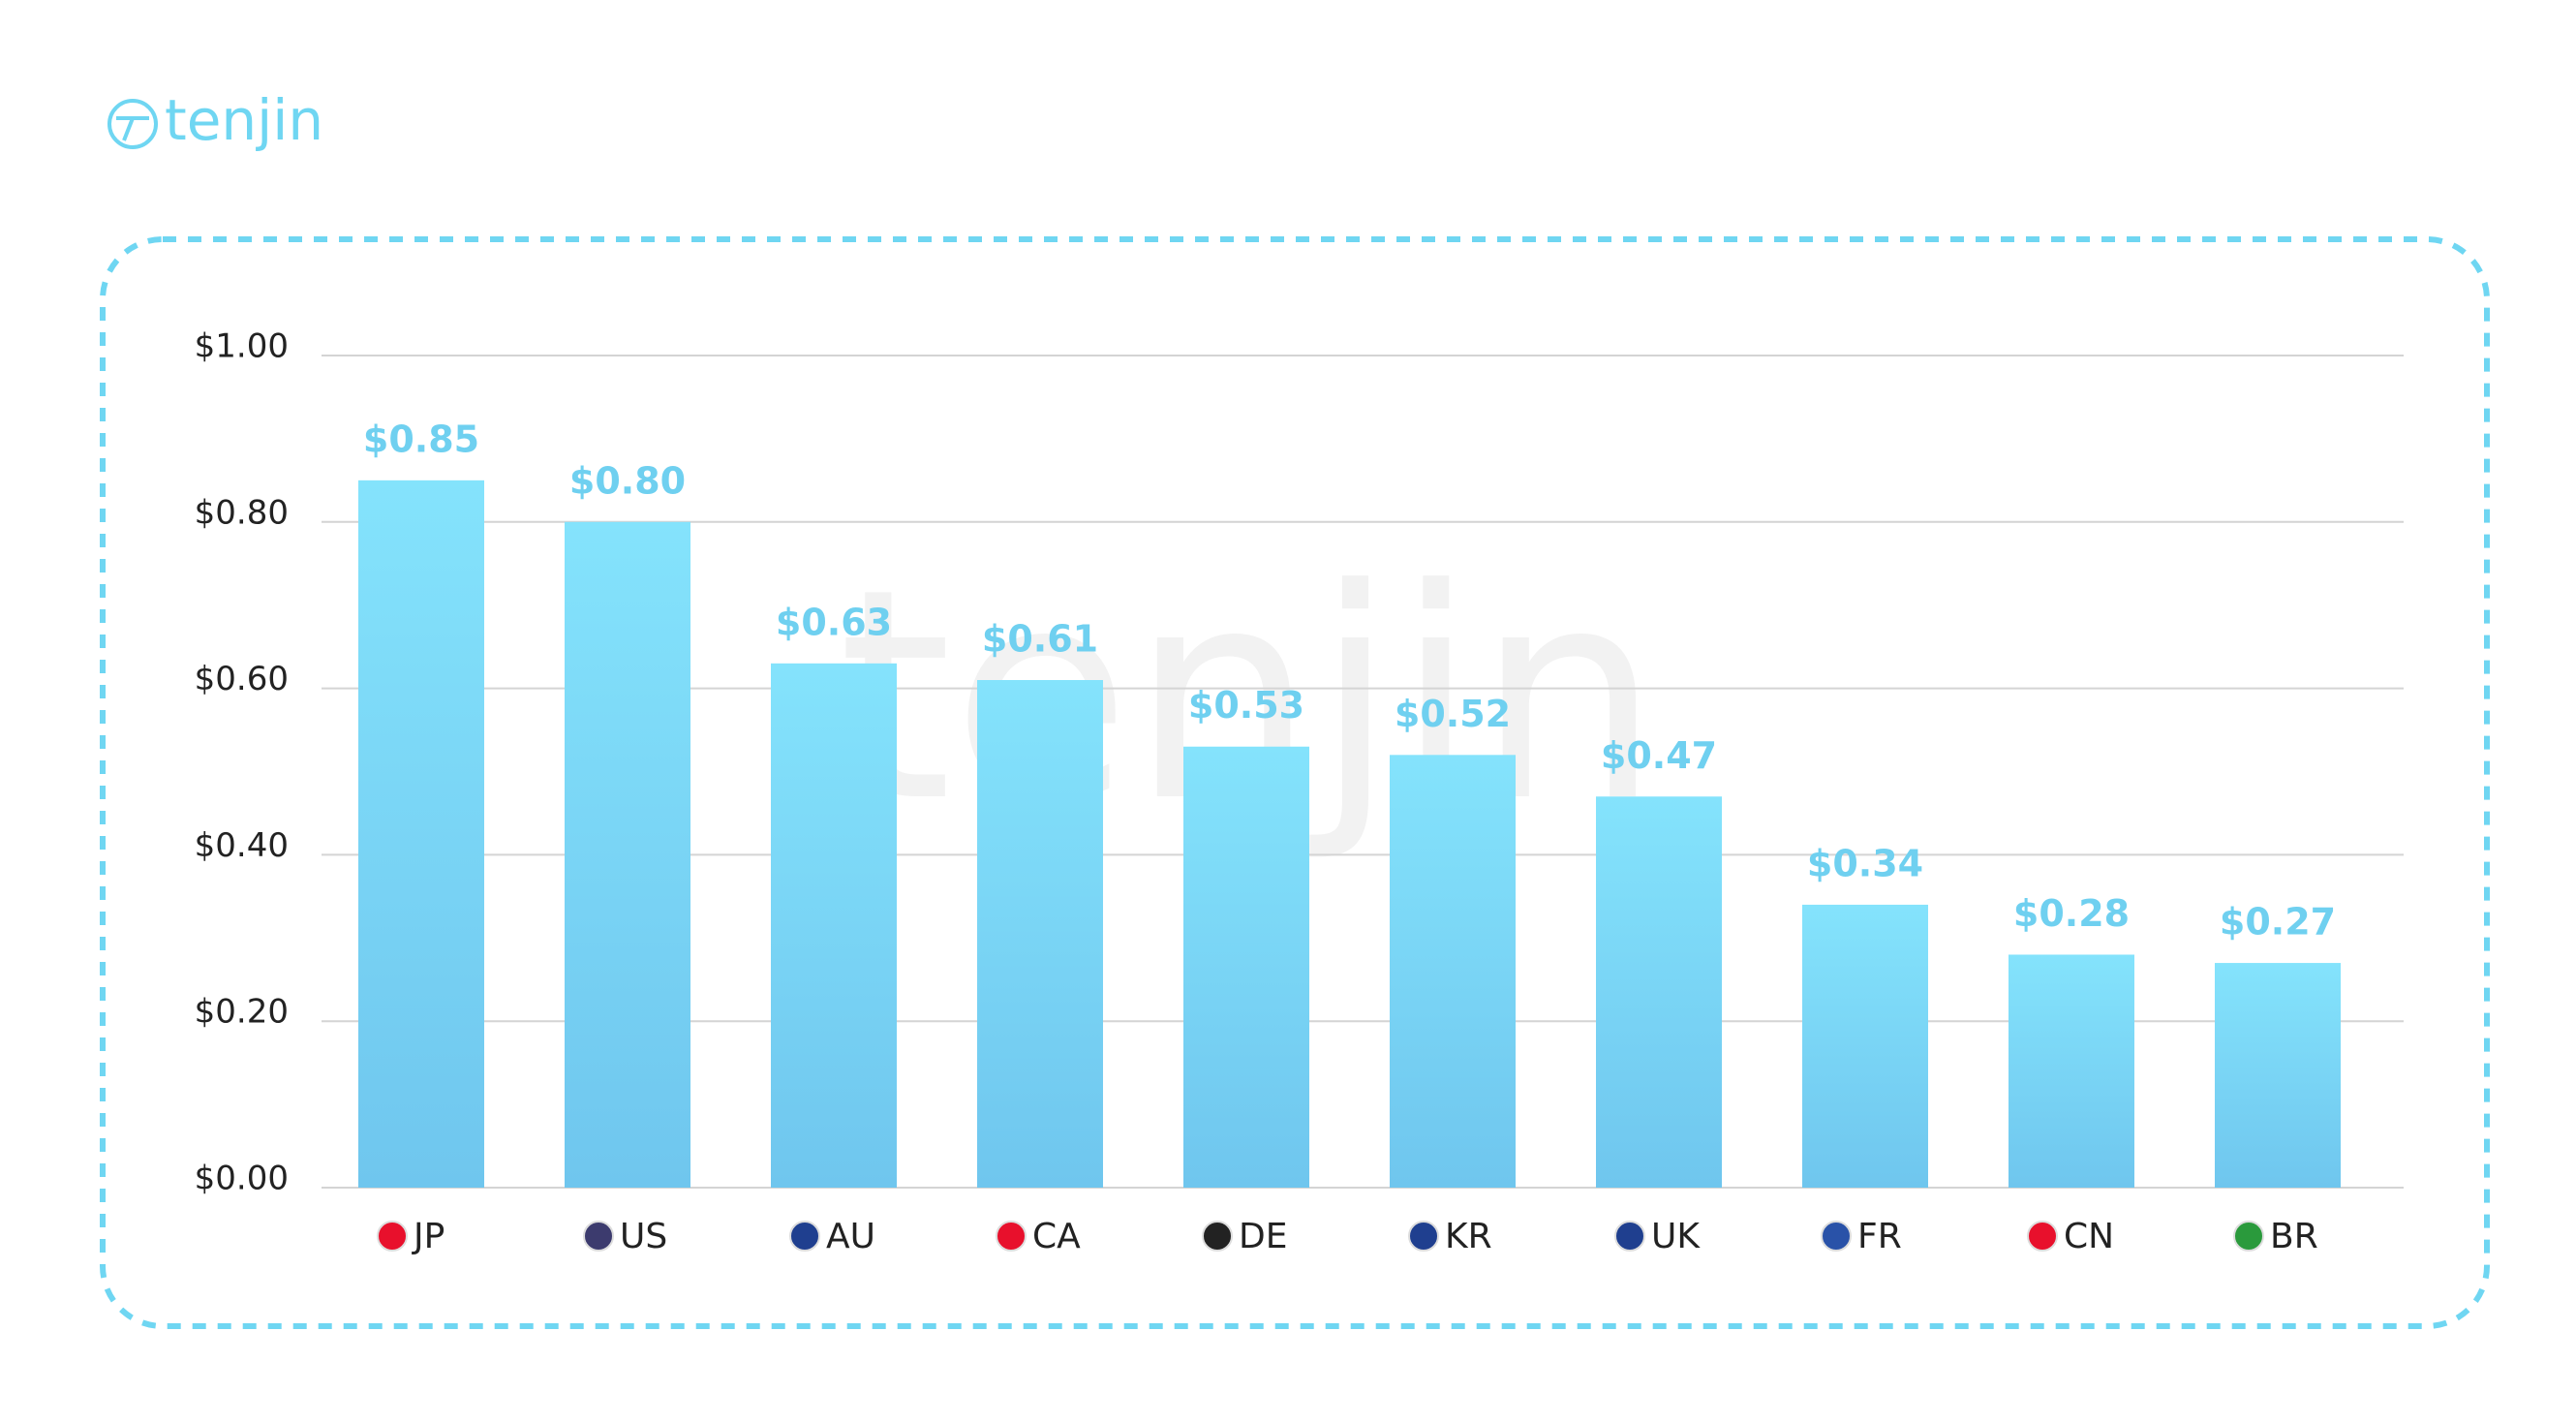 The image size is (2576, 1424). Describe the element at coordinates (1468, 1236) in the screenshot. I see `x-tick-label: KR` at that location.